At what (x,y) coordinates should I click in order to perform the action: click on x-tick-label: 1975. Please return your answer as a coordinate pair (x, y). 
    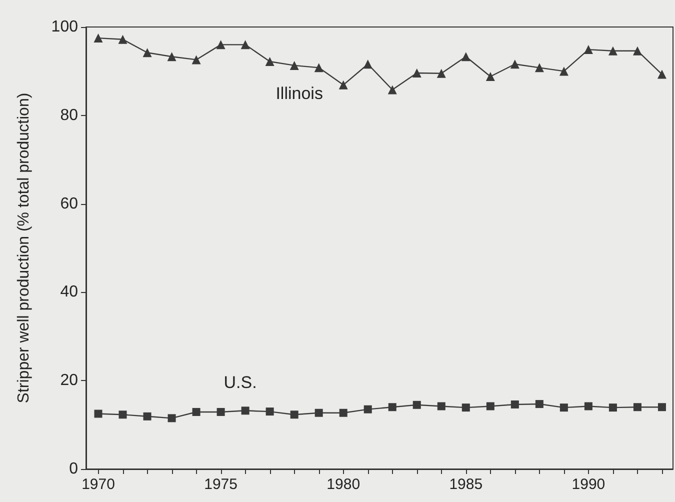
    Looking at the image, I should click on (221, 484).